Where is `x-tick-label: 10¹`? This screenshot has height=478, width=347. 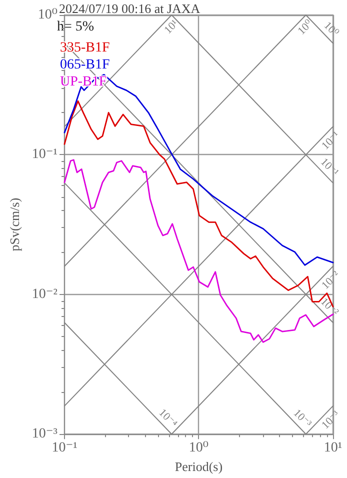 x-tick-label: 10¹ is located at coordinates (333, 448).